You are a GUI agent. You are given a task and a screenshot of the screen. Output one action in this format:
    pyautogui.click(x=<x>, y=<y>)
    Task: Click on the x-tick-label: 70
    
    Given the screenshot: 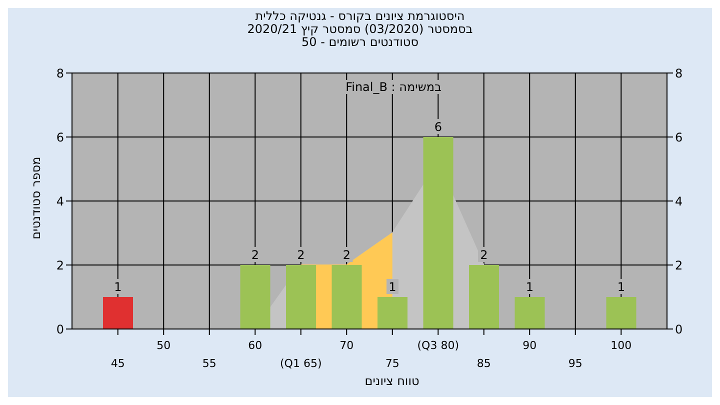 What is the action you would take?
    pyautogui.click(x=347, y=345)
    